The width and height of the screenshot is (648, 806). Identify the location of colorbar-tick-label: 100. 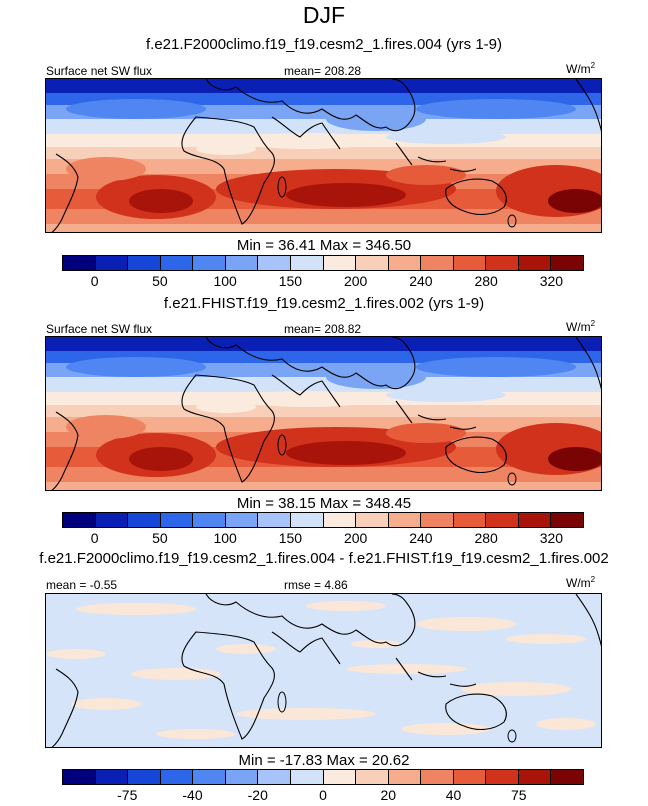
(225, 538).